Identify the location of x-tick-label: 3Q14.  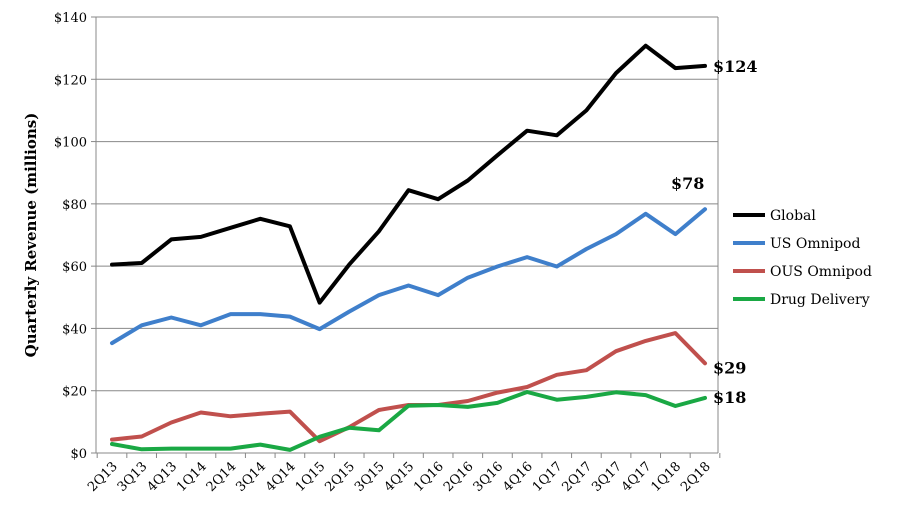
(251, 477).